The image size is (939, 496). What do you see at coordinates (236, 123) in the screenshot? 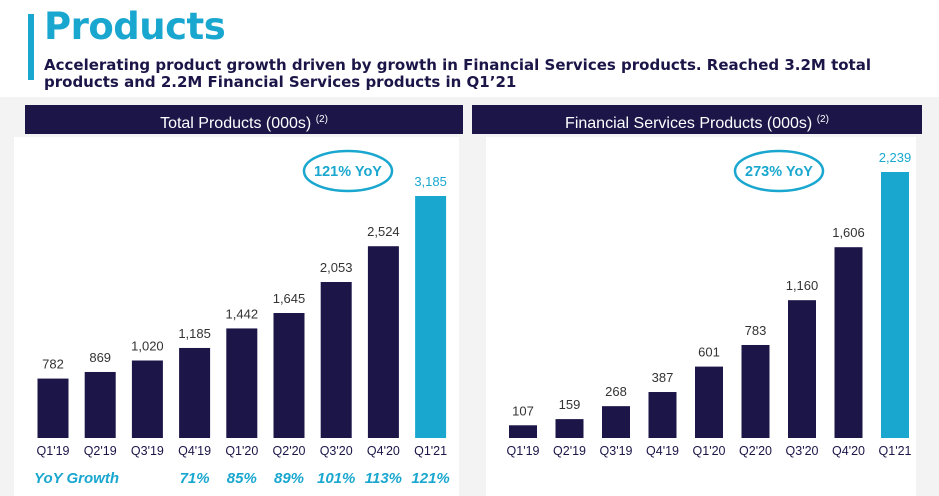
I see `total-products-header-title: Total Products (000s)` at bounding box center [236, 123].